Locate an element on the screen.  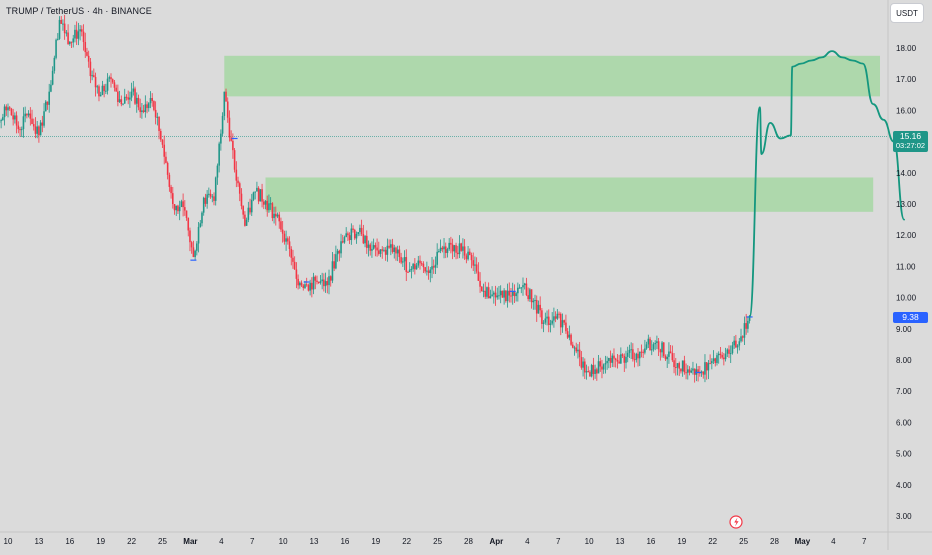
y-tick-label: 7.00 is located at coordinates (904, 391).